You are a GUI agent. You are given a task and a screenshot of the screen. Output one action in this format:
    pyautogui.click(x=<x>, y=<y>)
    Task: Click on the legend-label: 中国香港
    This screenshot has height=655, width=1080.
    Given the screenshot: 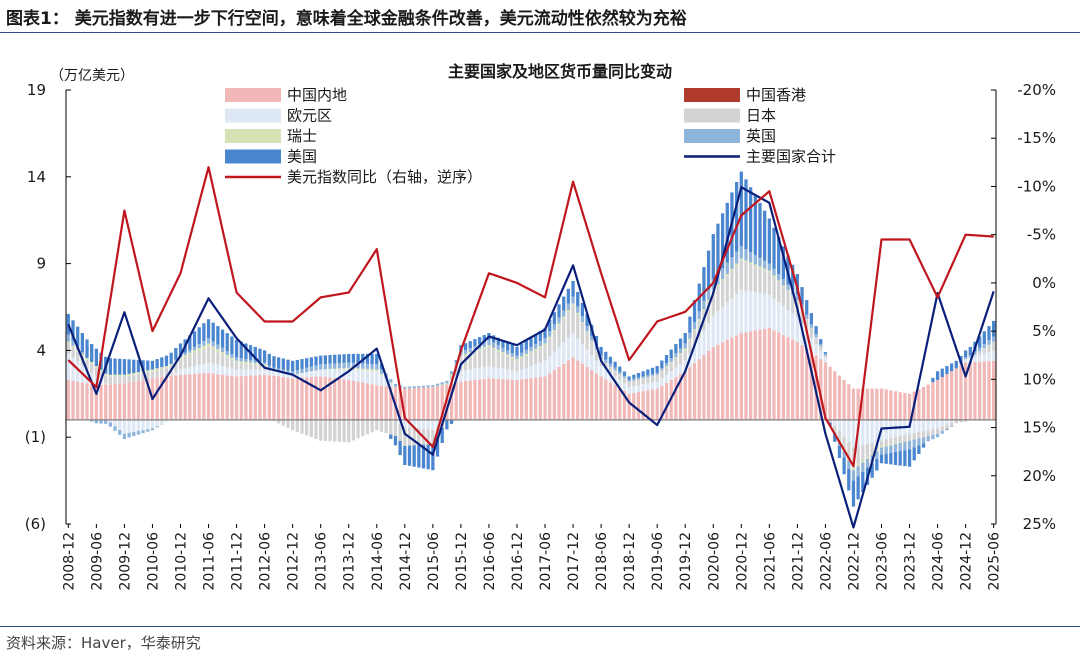 What is the action you would take?
    pyautogui.click(x=776, y=95)
    